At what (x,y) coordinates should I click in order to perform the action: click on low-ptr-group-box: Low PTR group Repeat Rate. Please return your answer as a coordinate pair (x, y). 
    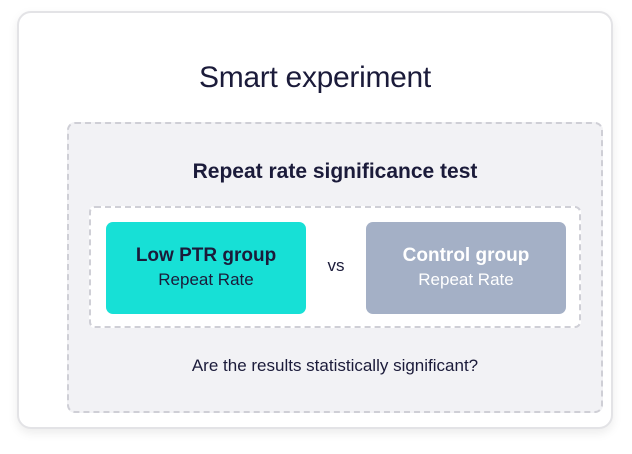
    Looking at the image, I should click on (206, 268).